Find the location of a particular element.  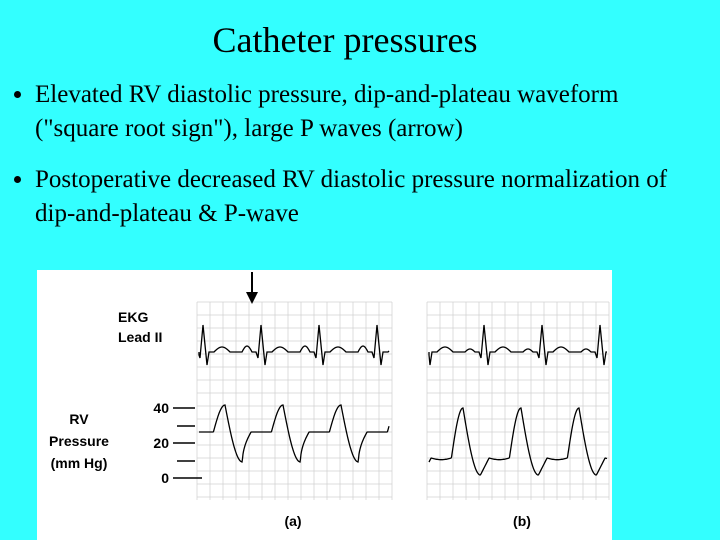

slide-title: Catheter pressures is located at coordinates (345, 40).